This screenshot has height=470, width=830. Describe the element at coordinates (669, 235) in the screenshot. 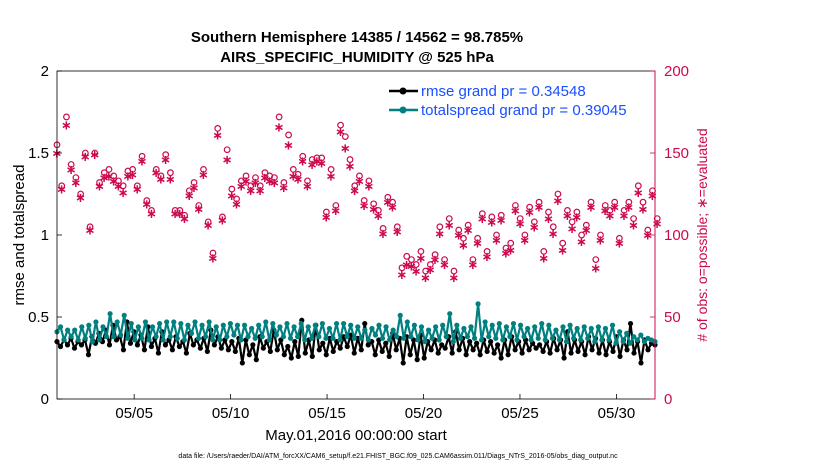

I see `y-ticks-right: 0 50 100 150 200` at that location.